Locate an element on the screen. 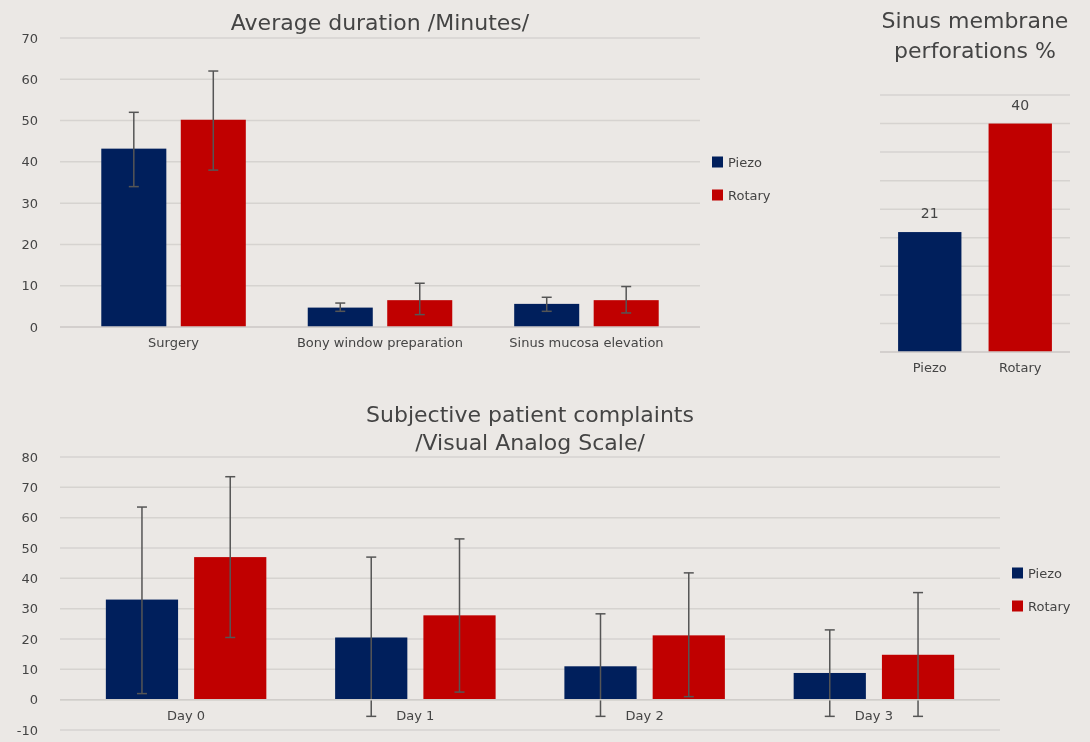  y-tick-label: -10 is located at coordinates (27, 730).